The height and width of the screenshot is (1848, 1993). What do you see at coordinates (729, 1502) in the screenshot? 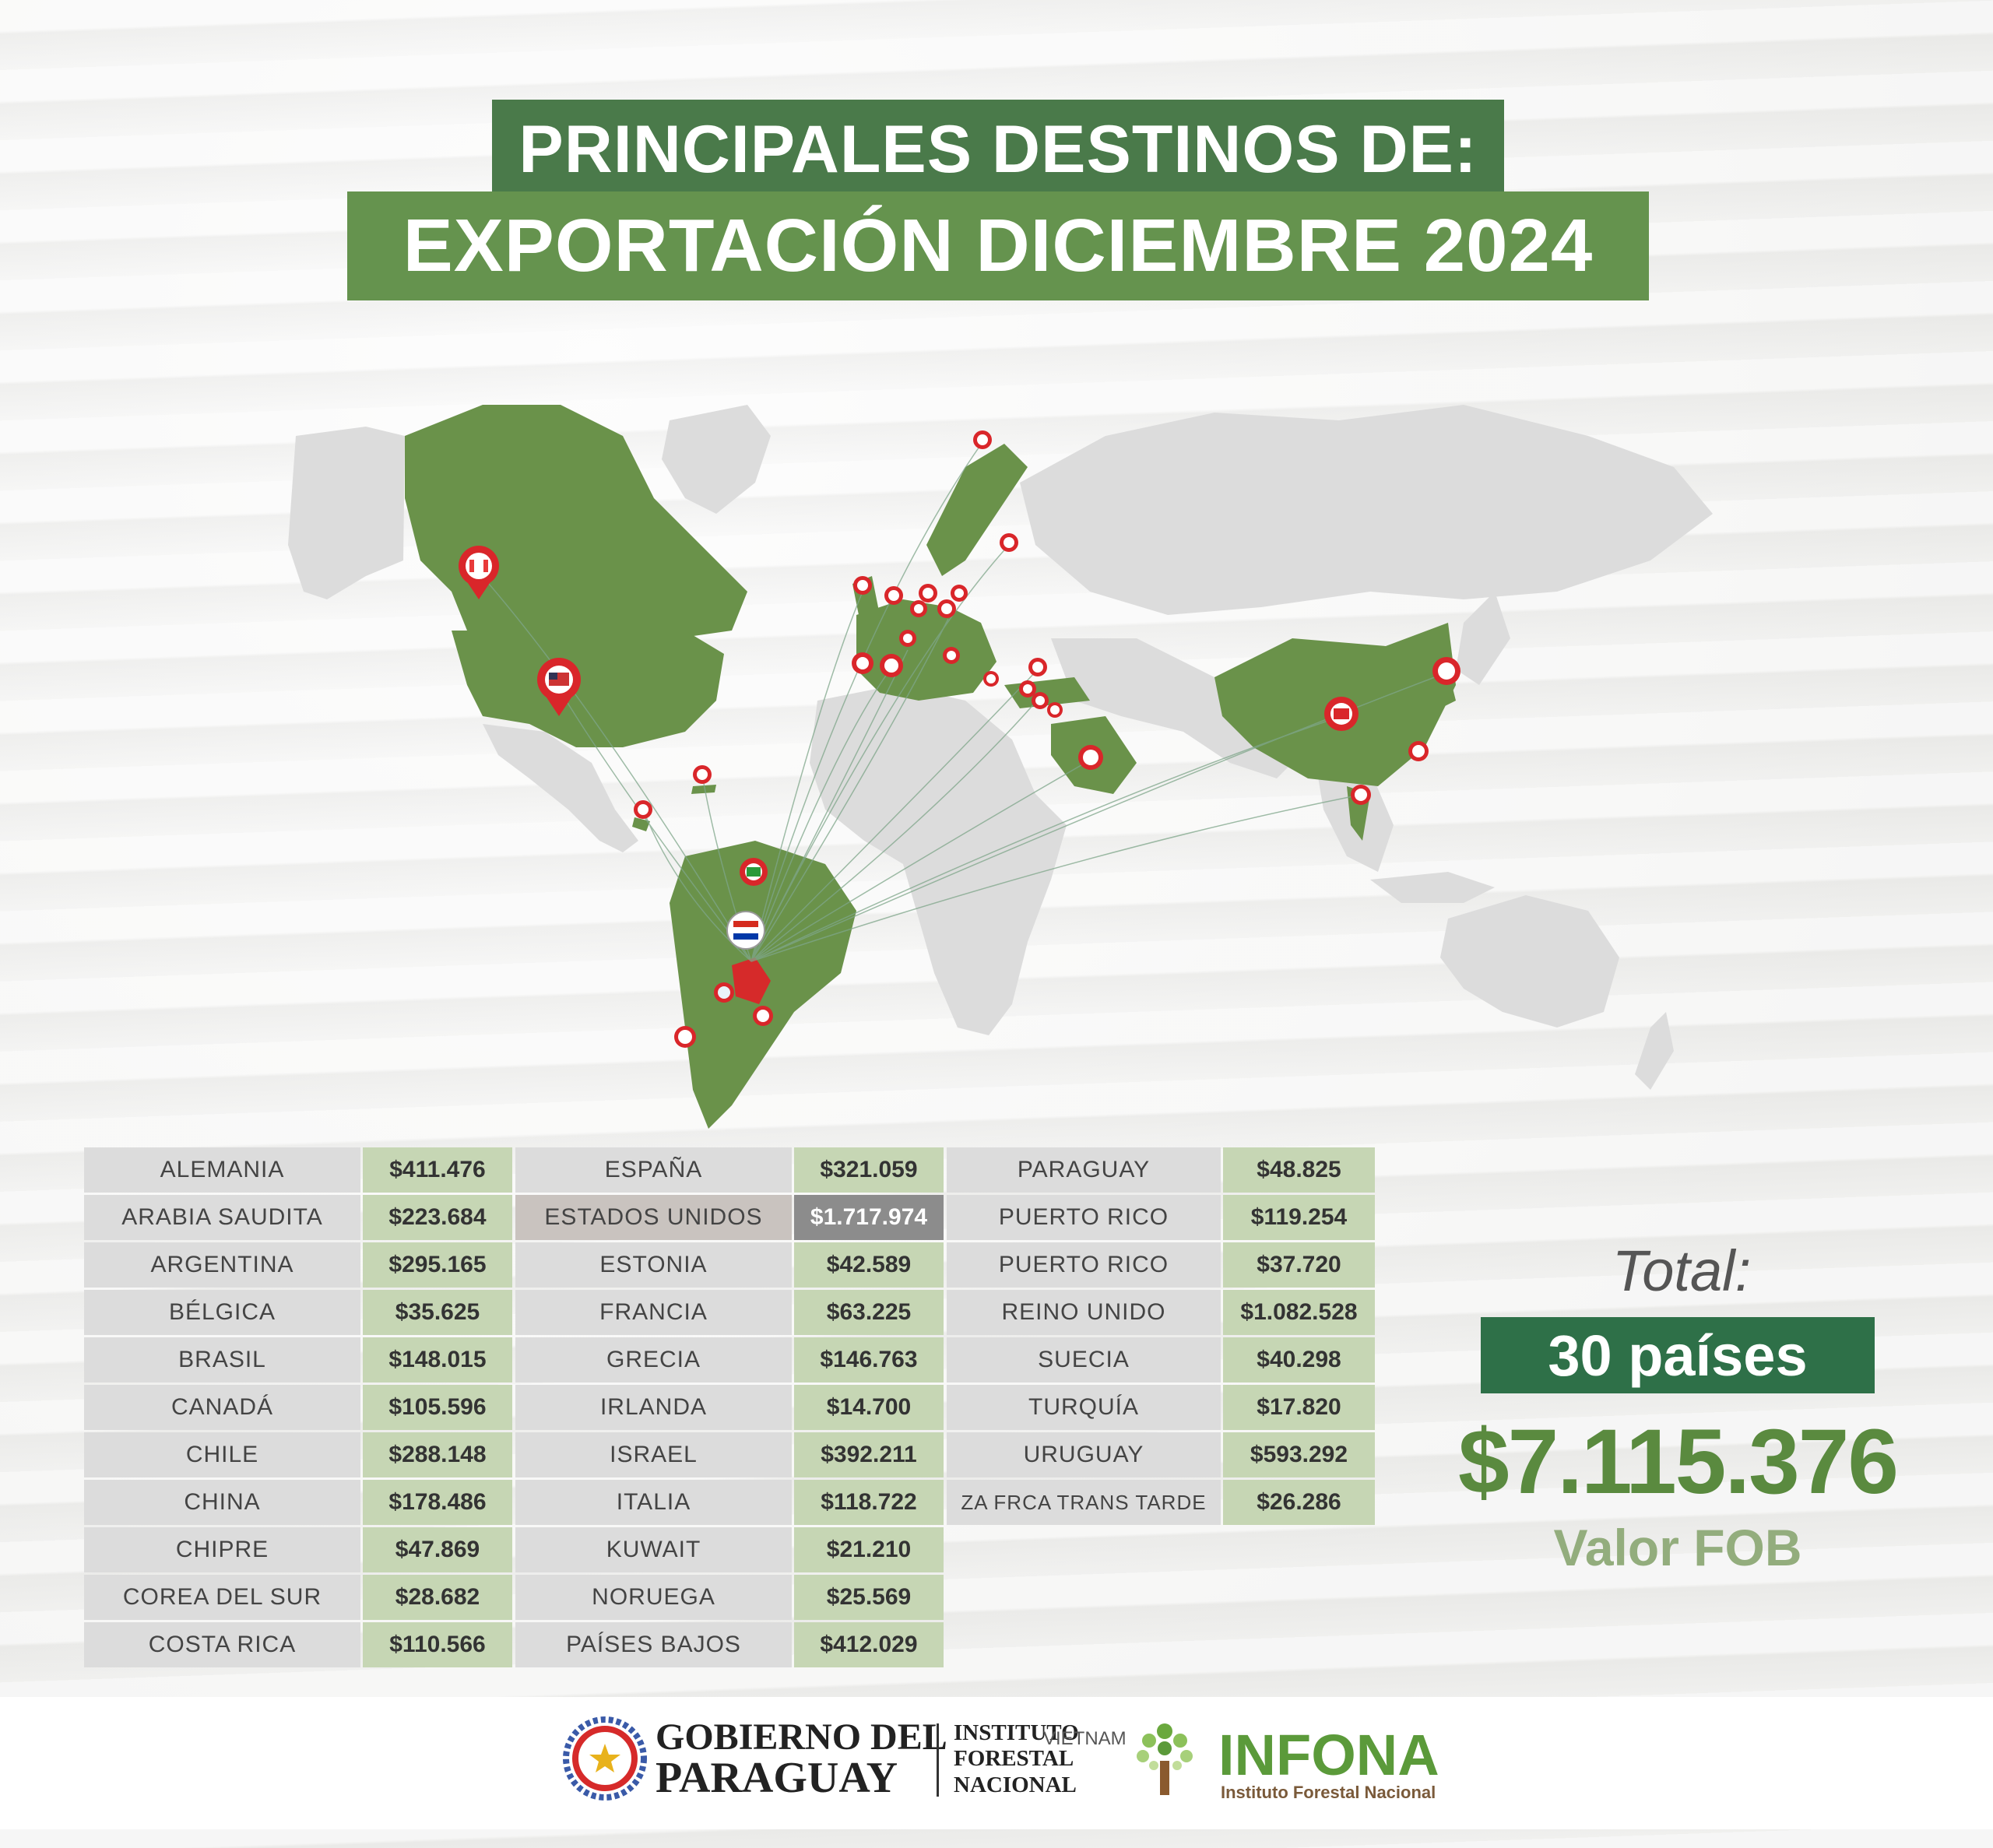
I see `table-row: ITALIA $118.722` at bounding box center [729, 1502].